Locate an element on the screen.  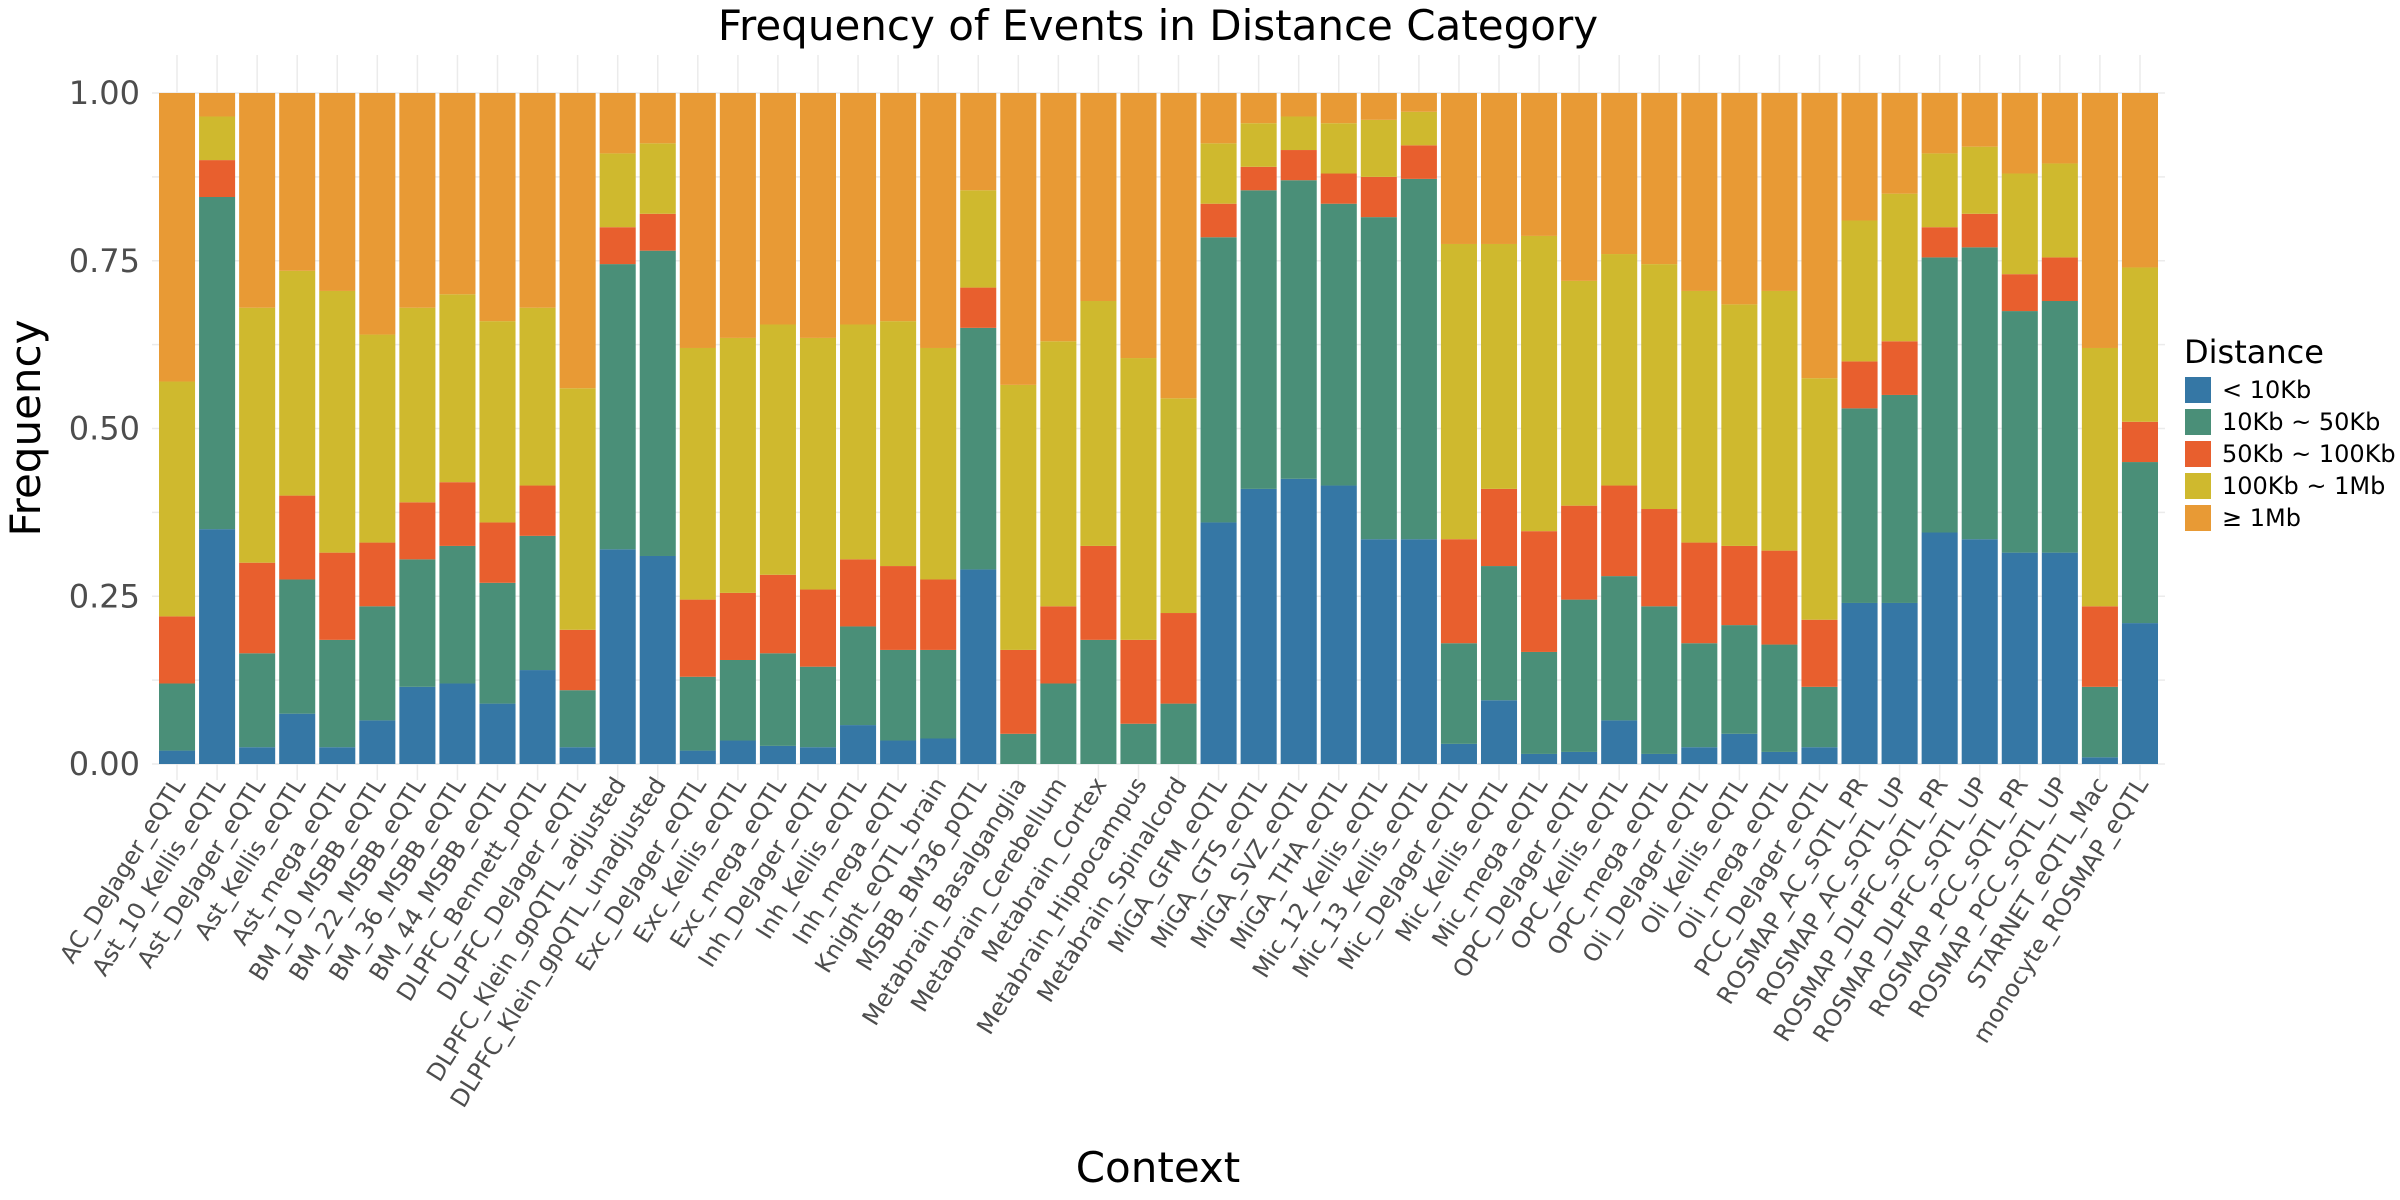
y-tick-label: 0.00 is located at coordinates (104, 764).